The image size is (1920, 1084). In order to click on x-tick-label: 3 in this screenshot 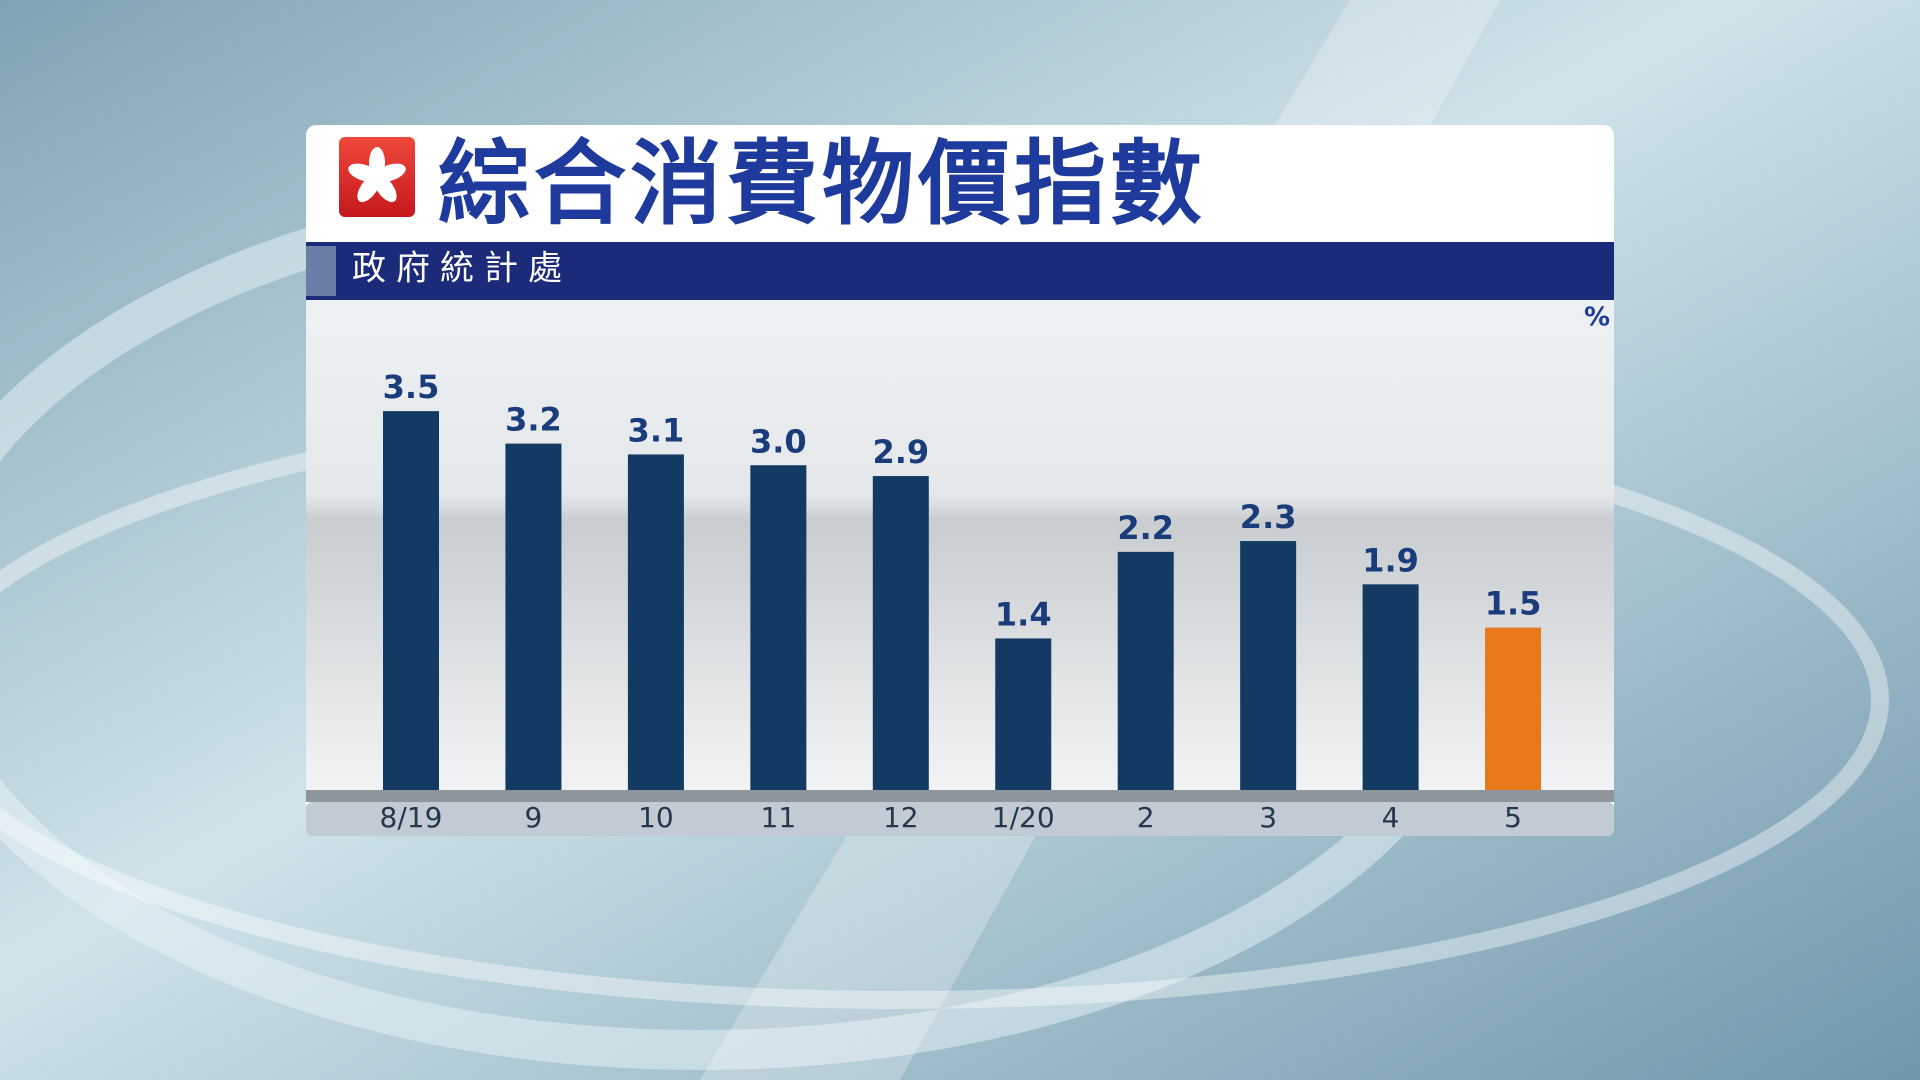, I will do `click(1268, 817)`.